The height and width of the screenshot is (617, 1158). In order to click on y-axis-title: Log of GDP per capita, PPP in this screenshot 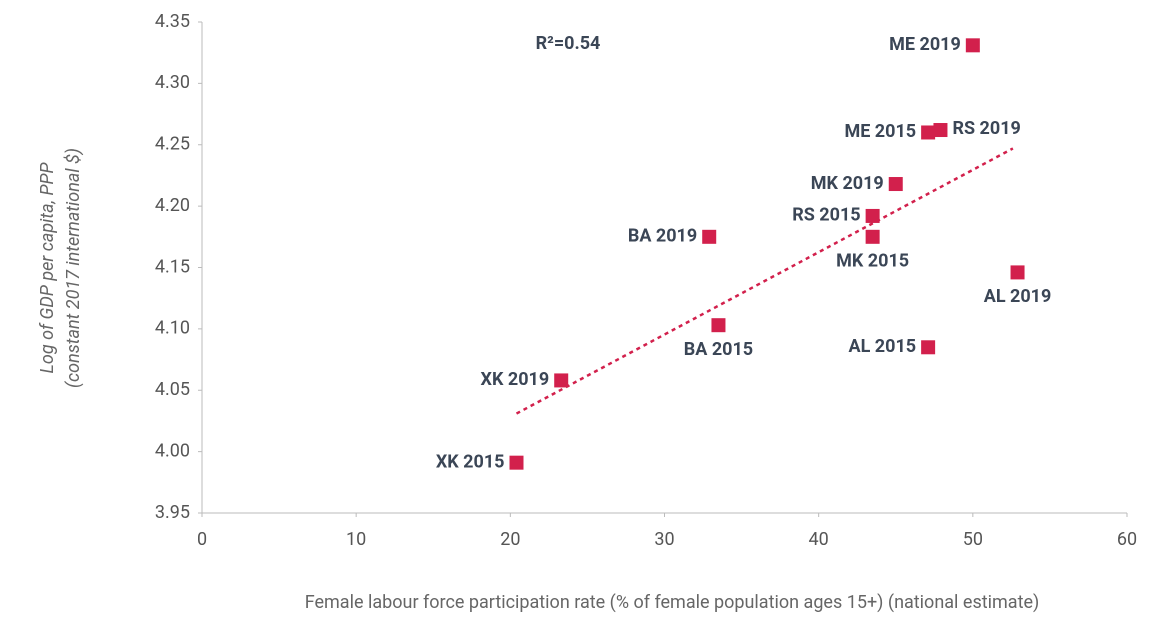, I will do `click(47, 268)`.